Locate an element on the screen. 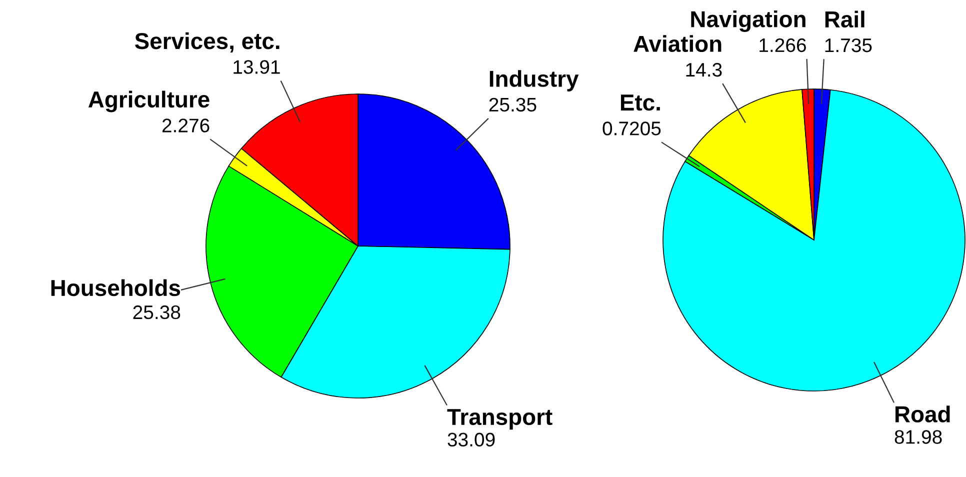 The image size is (966, 477). data-label: 13.91 is located at coordinates (257, 67).